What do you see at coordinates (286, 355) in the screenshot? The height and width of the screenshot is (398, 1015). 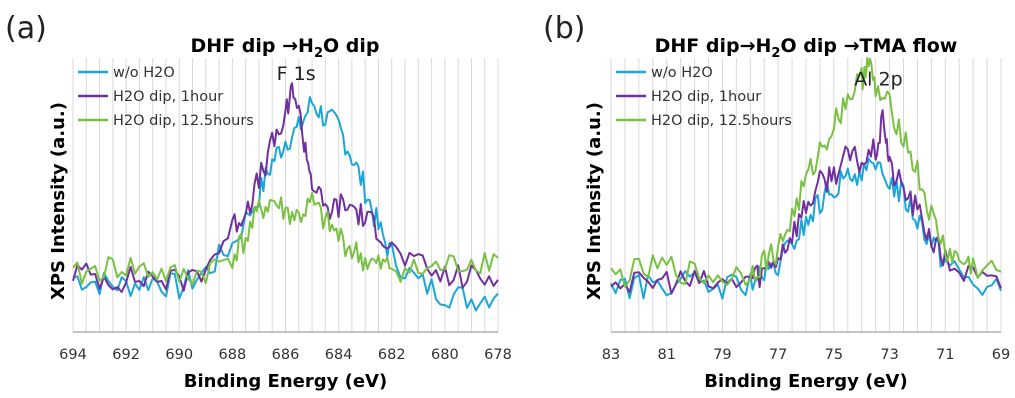 I see `x-tick-label: 686` at bounding box center [286, 355].